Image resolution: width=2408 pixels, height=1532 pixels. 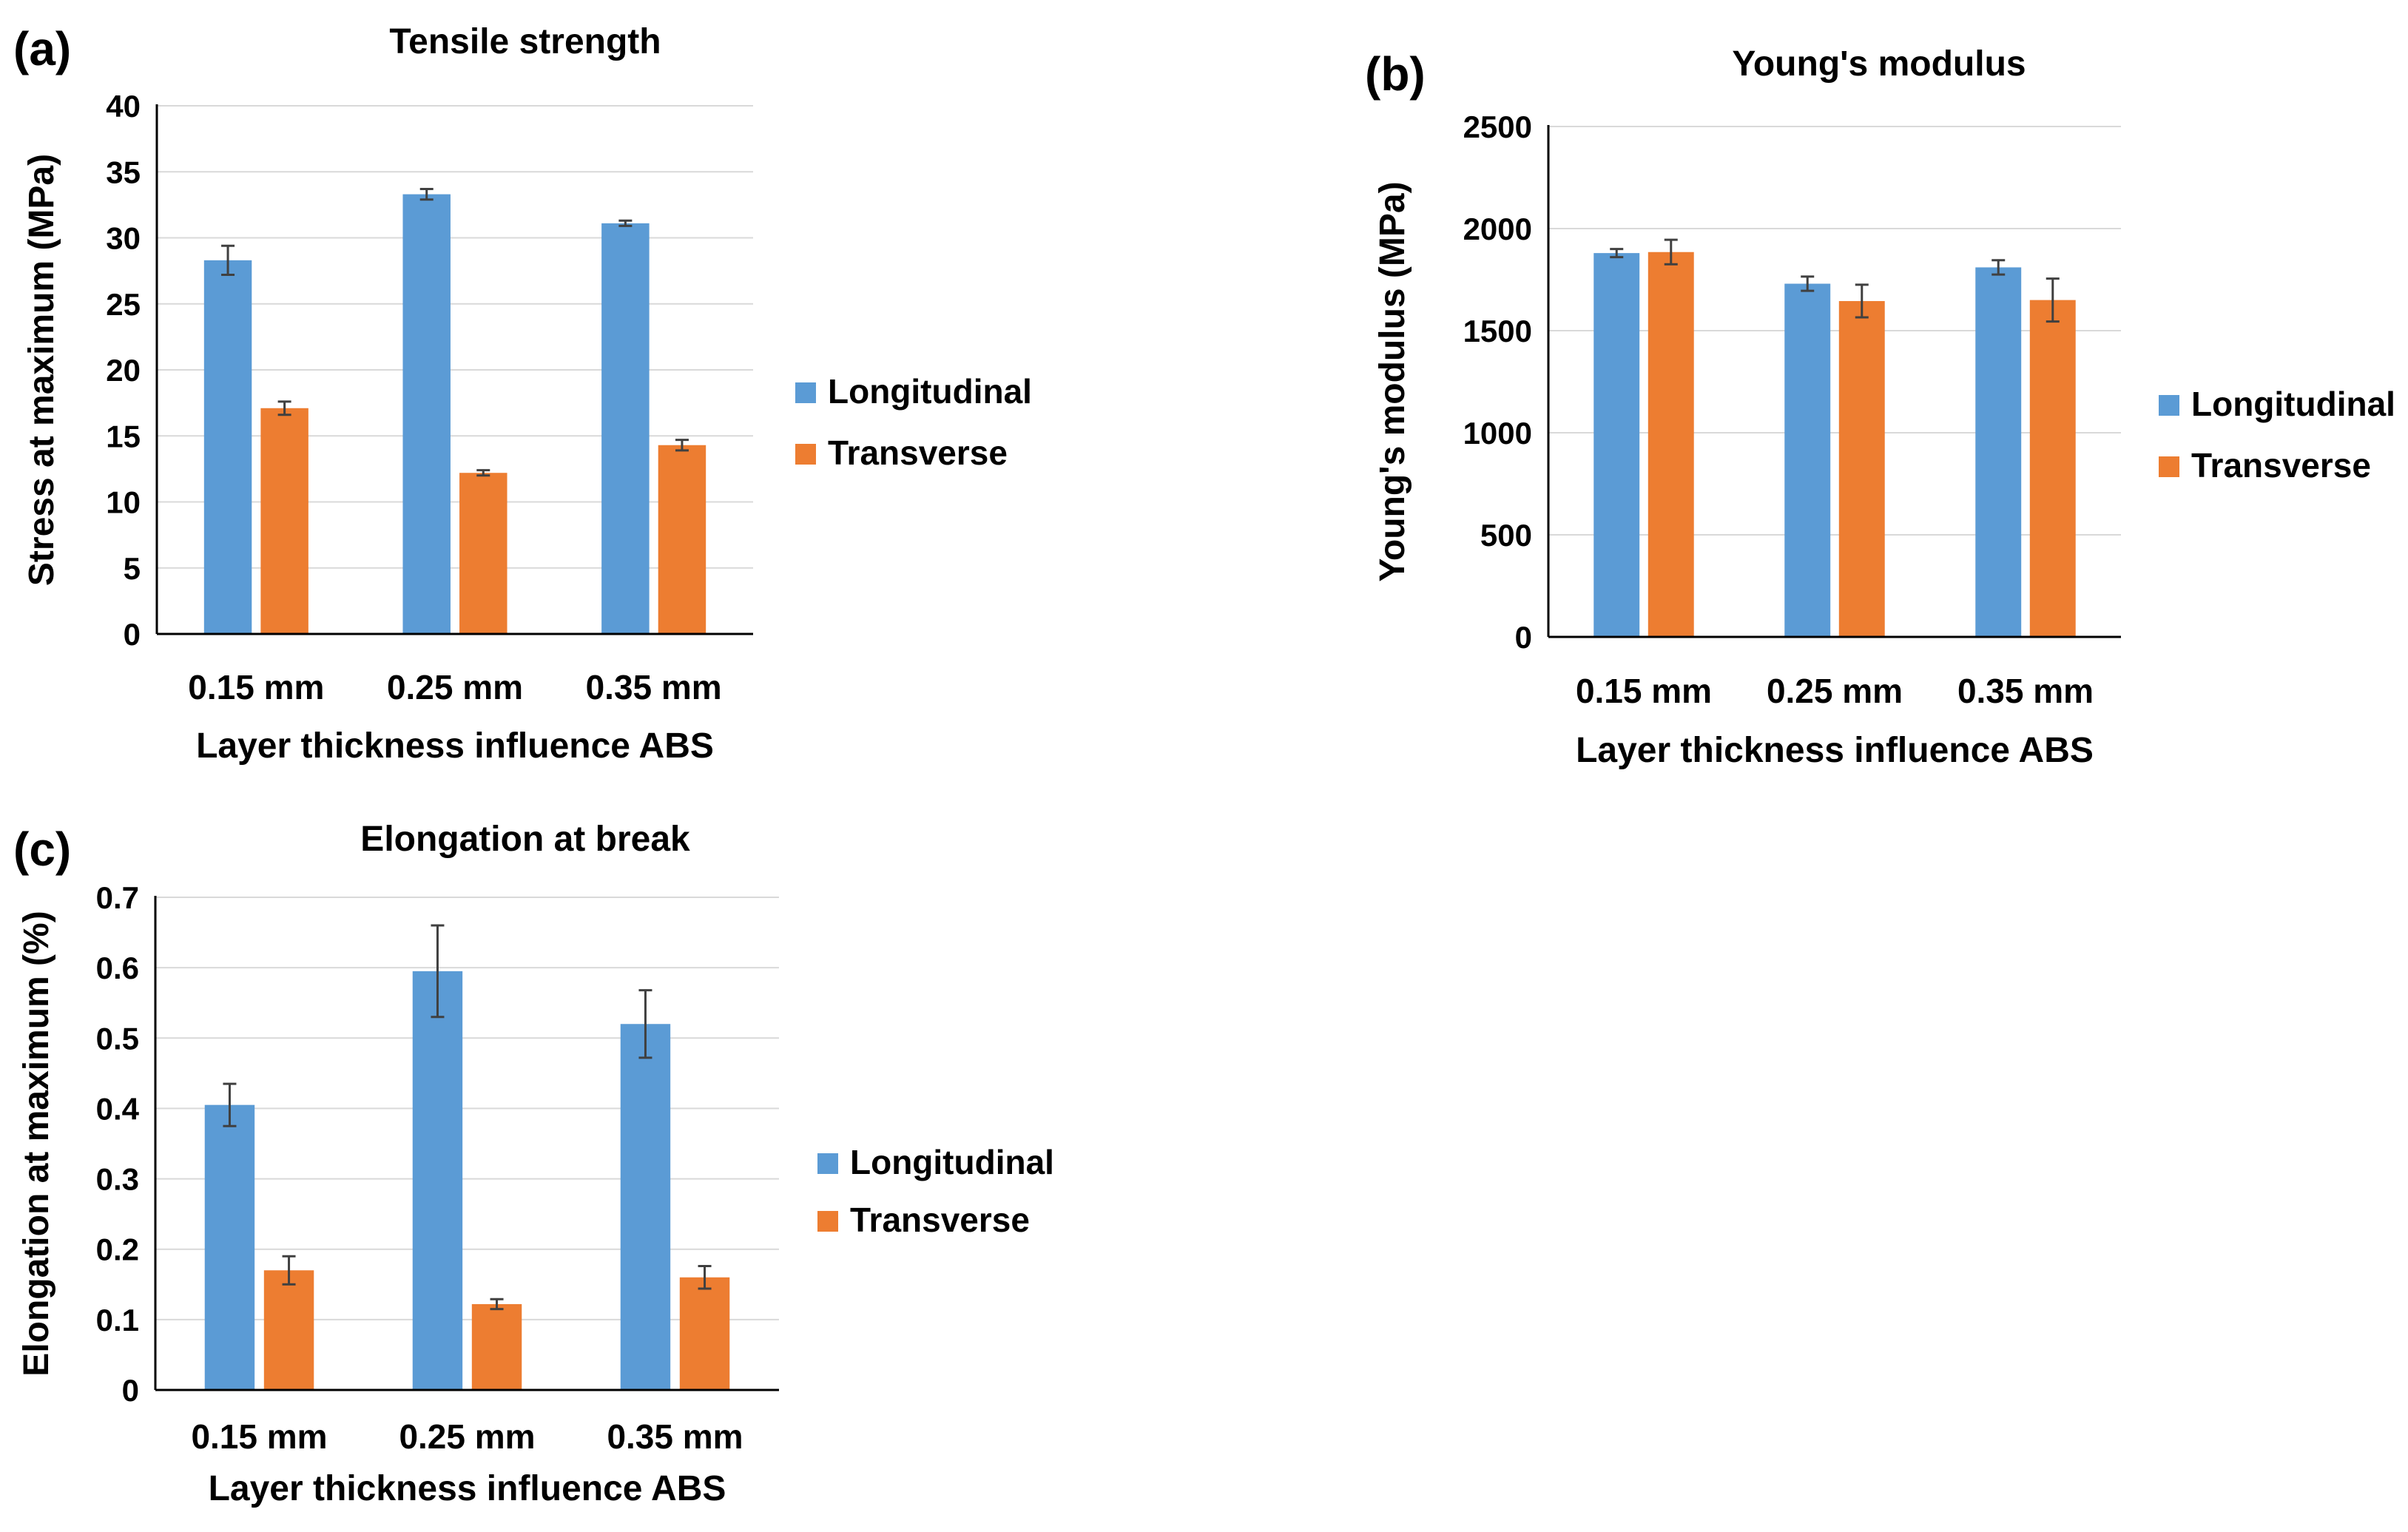 I want to click on y-tick-label: 10, so click(x=123, y=502).